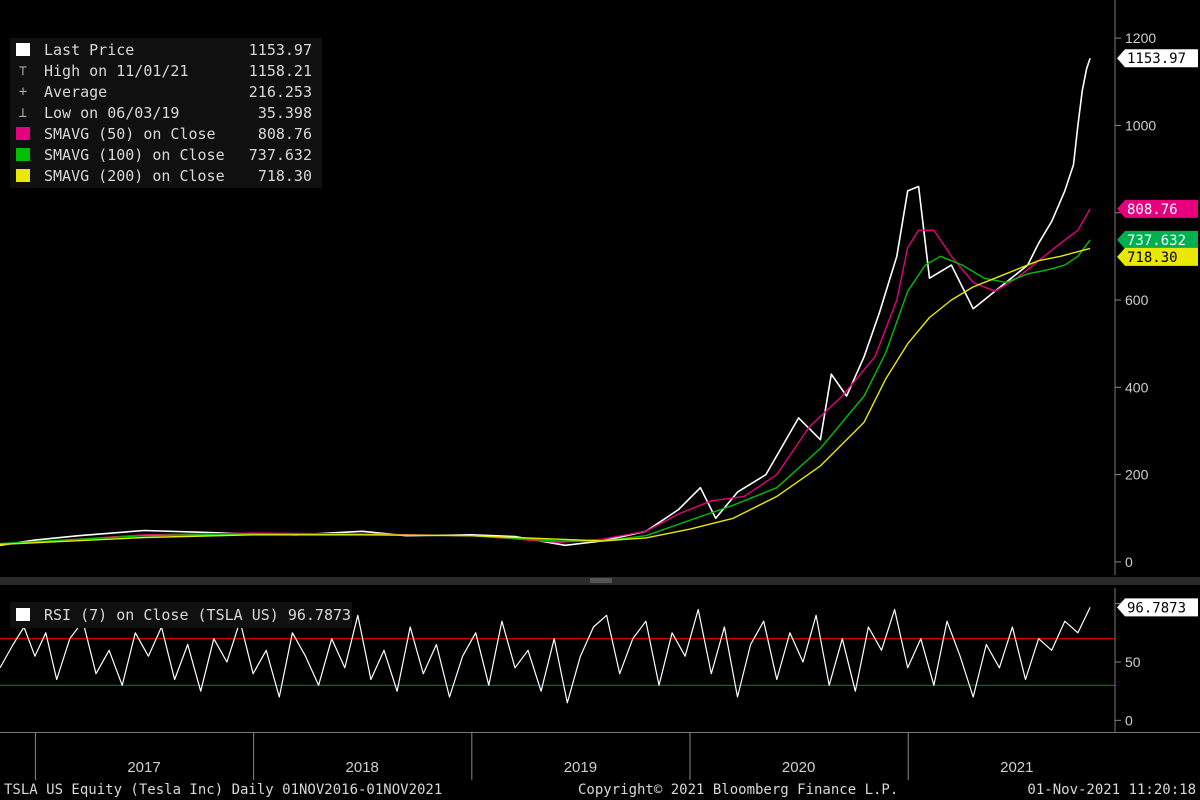  Describe the element at coordinates (166, 92) in the screenshot. I see `legend-average: + Average 216.253` at that location.